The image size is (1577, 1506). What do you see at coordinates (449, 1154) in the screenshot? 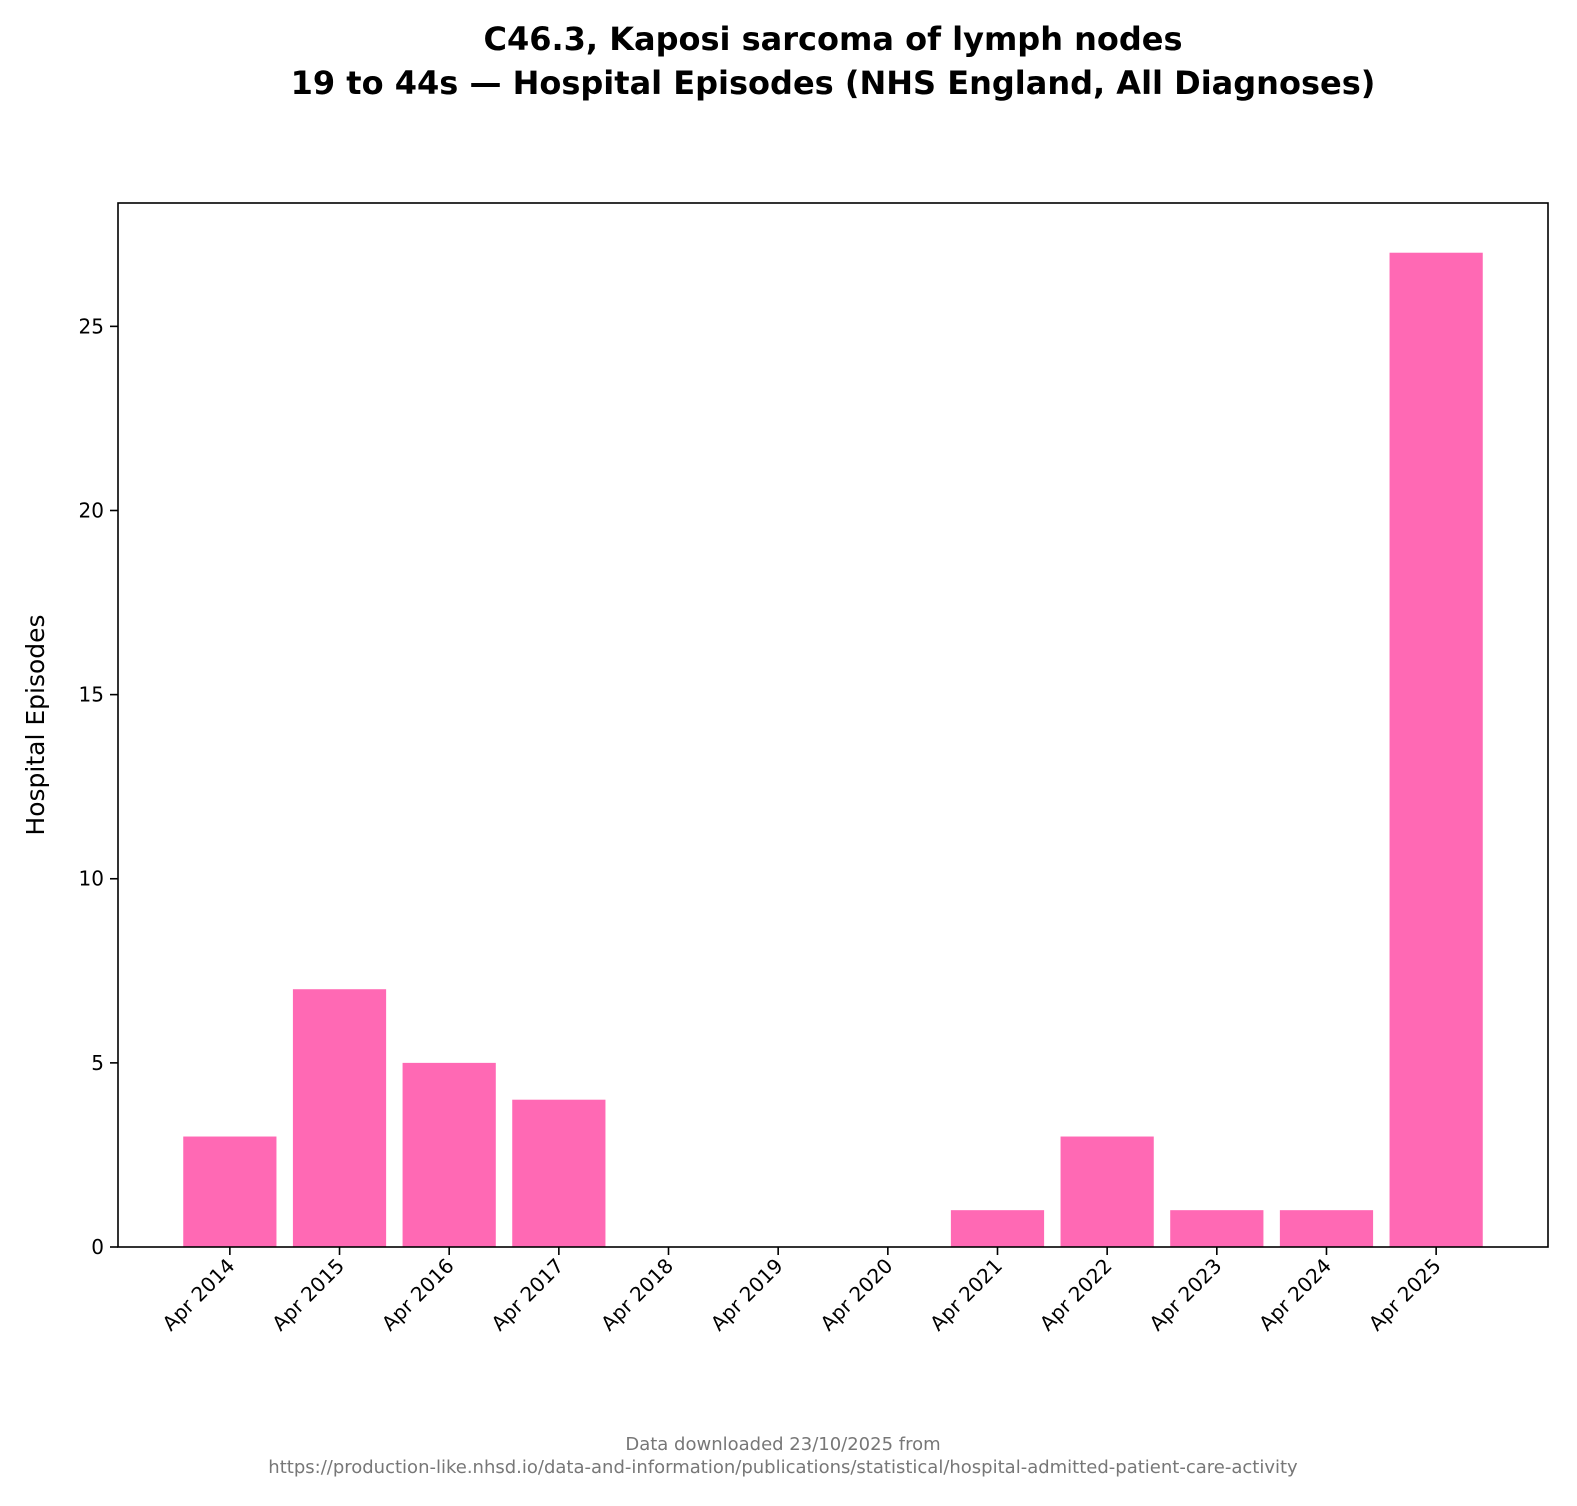
I see `bar-apr-2016` at bounding box center [449, 1154].